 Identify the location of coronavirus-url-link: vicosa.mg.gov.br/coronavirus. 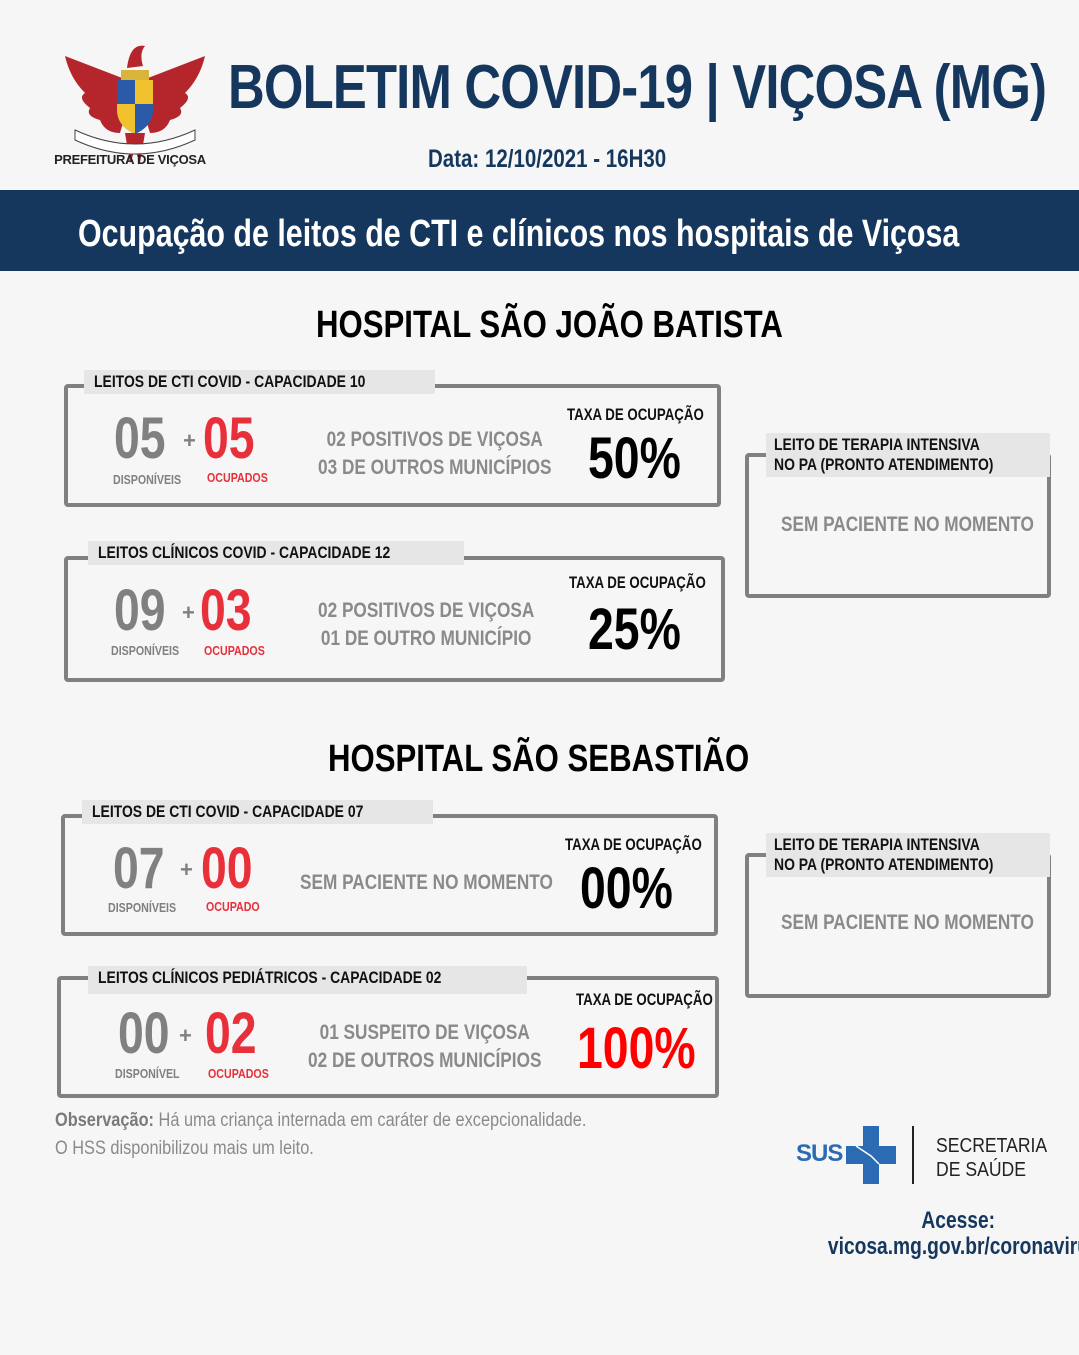
(953, 1246).